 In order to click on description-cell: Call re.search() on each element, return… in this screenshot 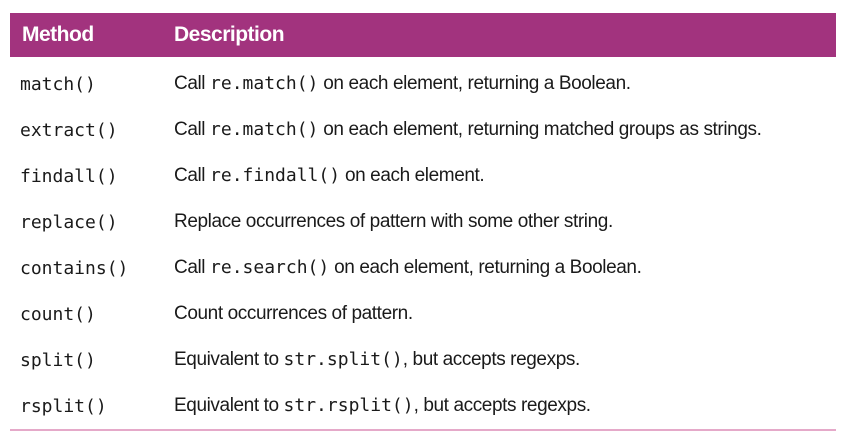, I will do `click(500, 268)`.